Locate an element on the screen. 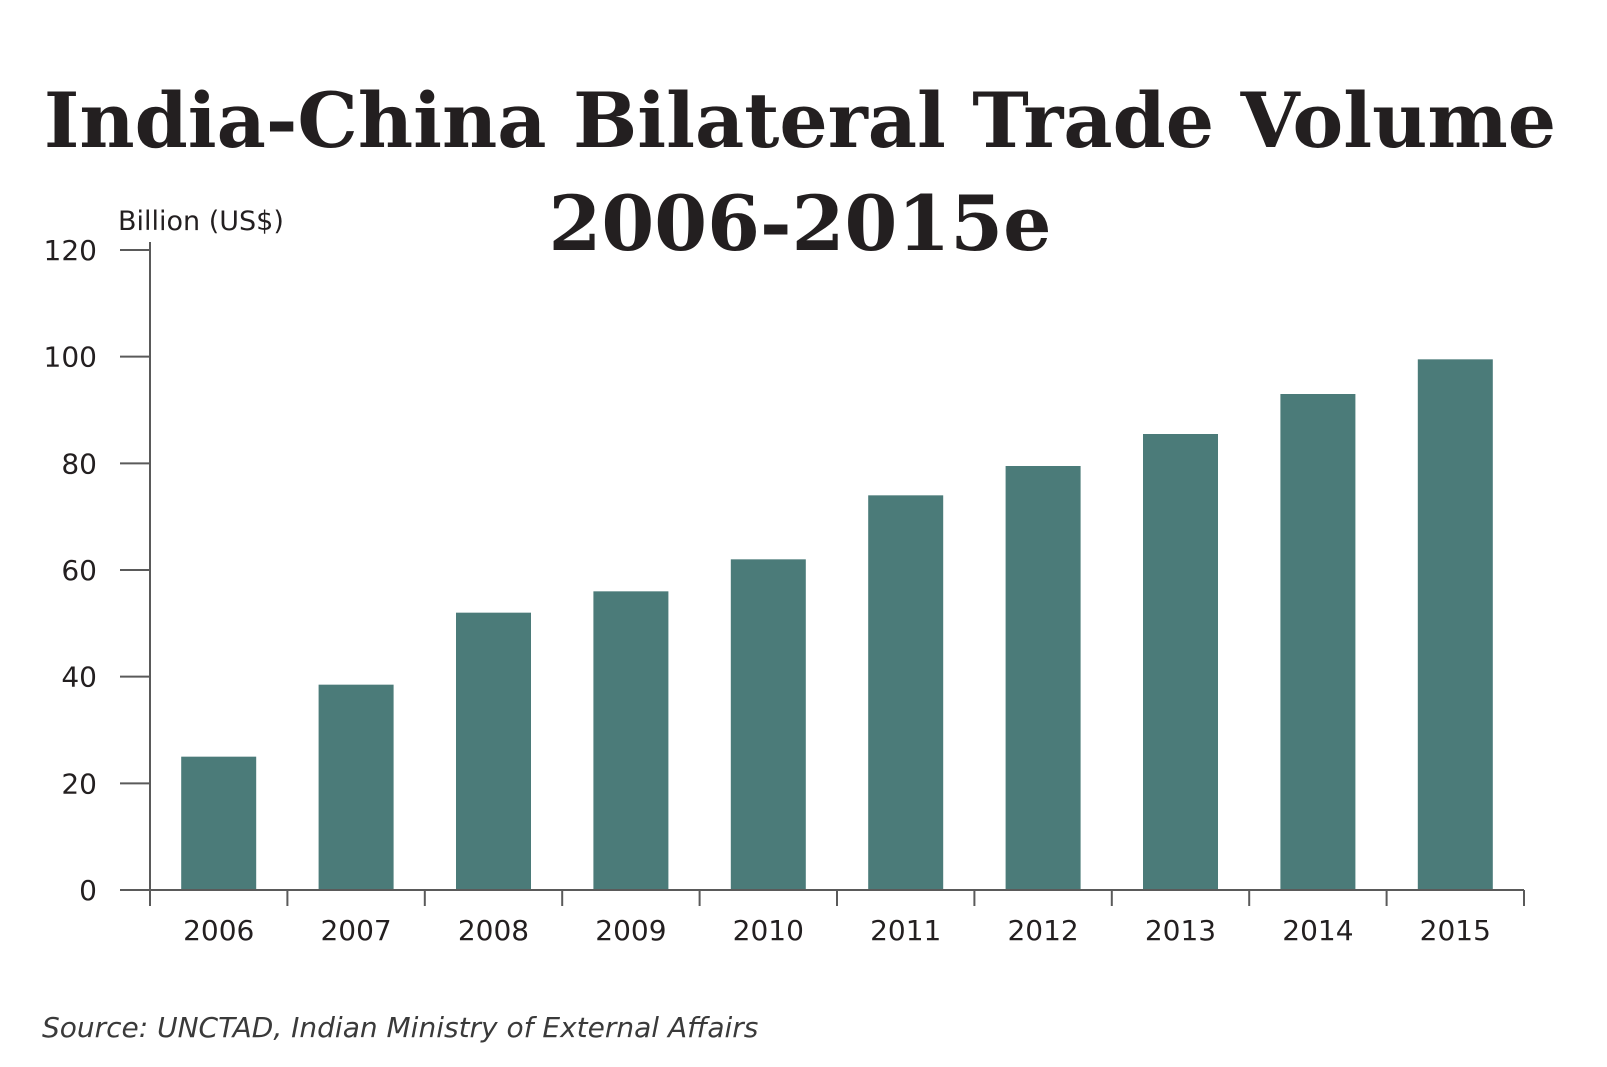 The image size is (1607, 1067). x-tick-label: 2014 is located at coordinates (1317, 930).